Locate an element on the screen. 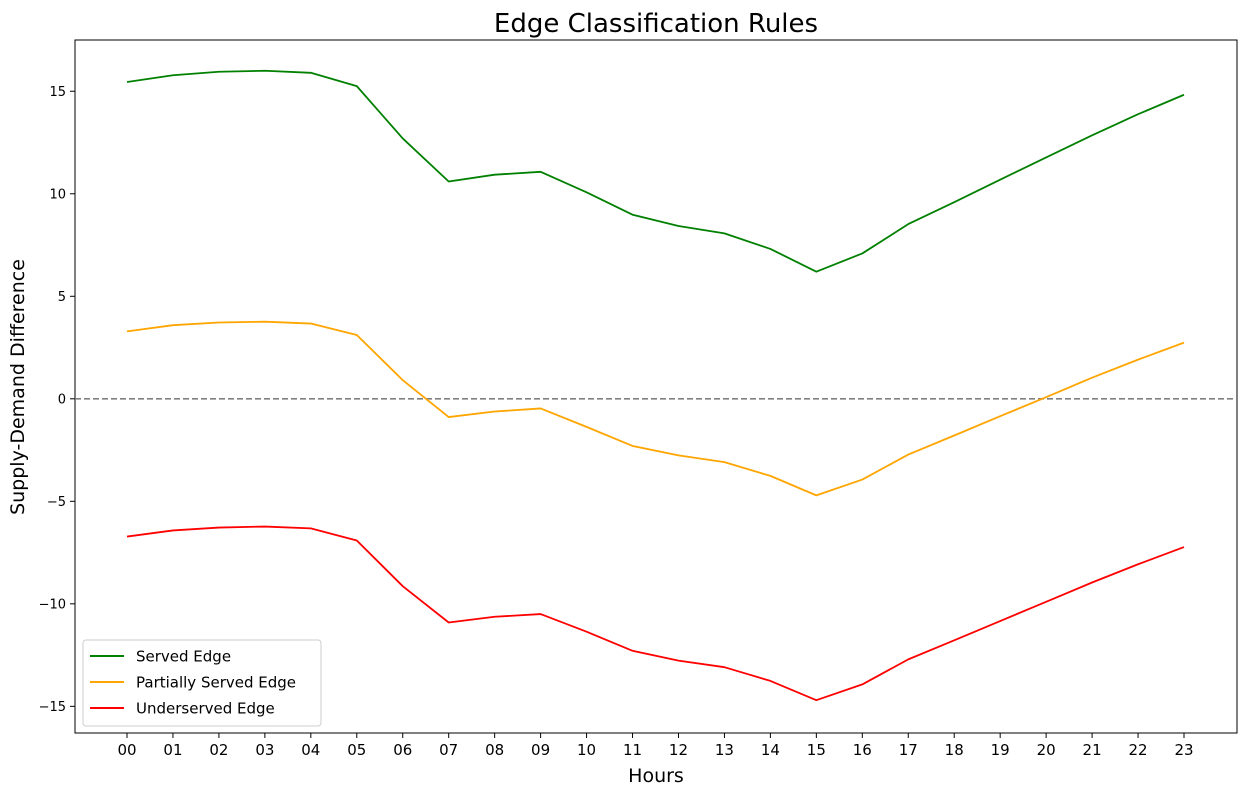 This screenshot has height=796, width=1247. x-tick-label: 08 is located at coordinates (494, 750).